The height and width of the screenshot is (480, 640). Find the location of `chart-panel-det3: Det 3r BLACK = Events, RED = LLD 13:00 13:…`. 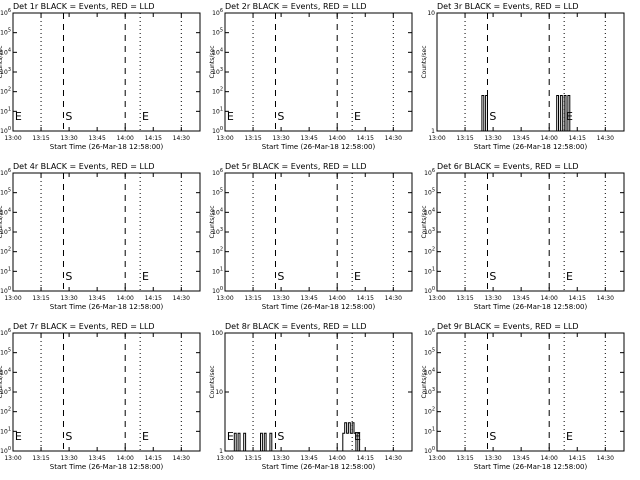

chart-panel-det3: Det 3r BLACK = Events, RED = LLD 13:00 13:… is located at coordinates (523, 76).